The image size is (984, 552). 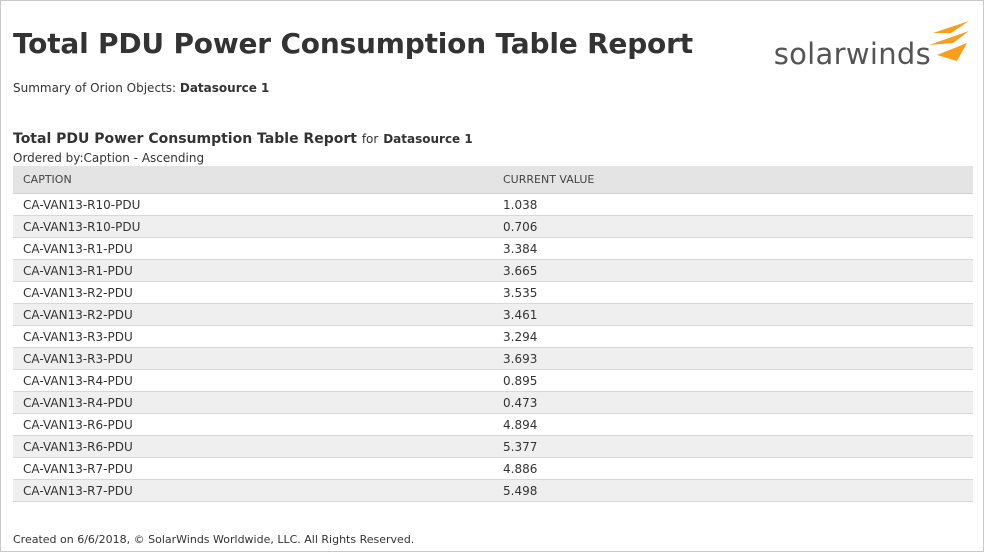 I want to click on cell-current-value: 3.665, so click(x=733, y=270).